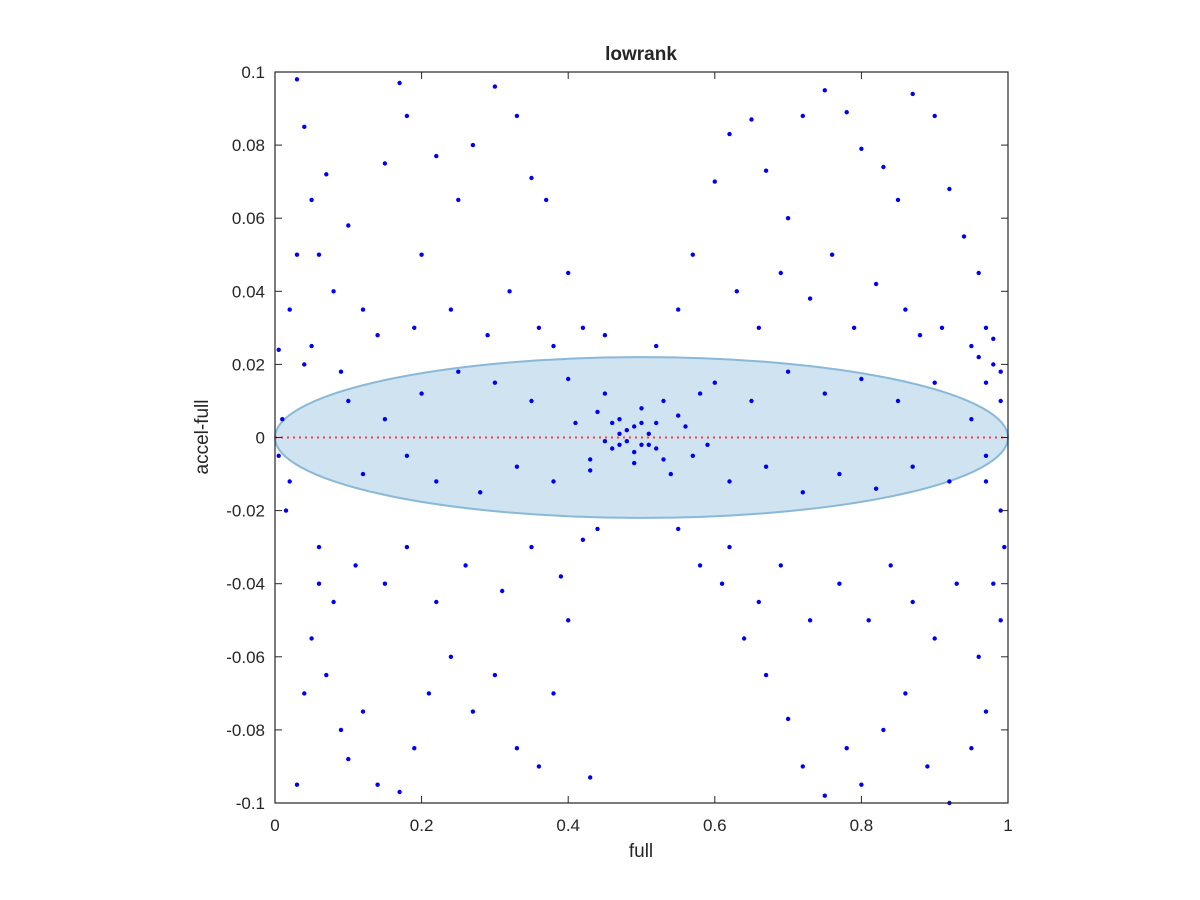 The height and width of the screenshot is (900, 1200). I want to click on x-tick-label: 0.4, so click(568, 825).